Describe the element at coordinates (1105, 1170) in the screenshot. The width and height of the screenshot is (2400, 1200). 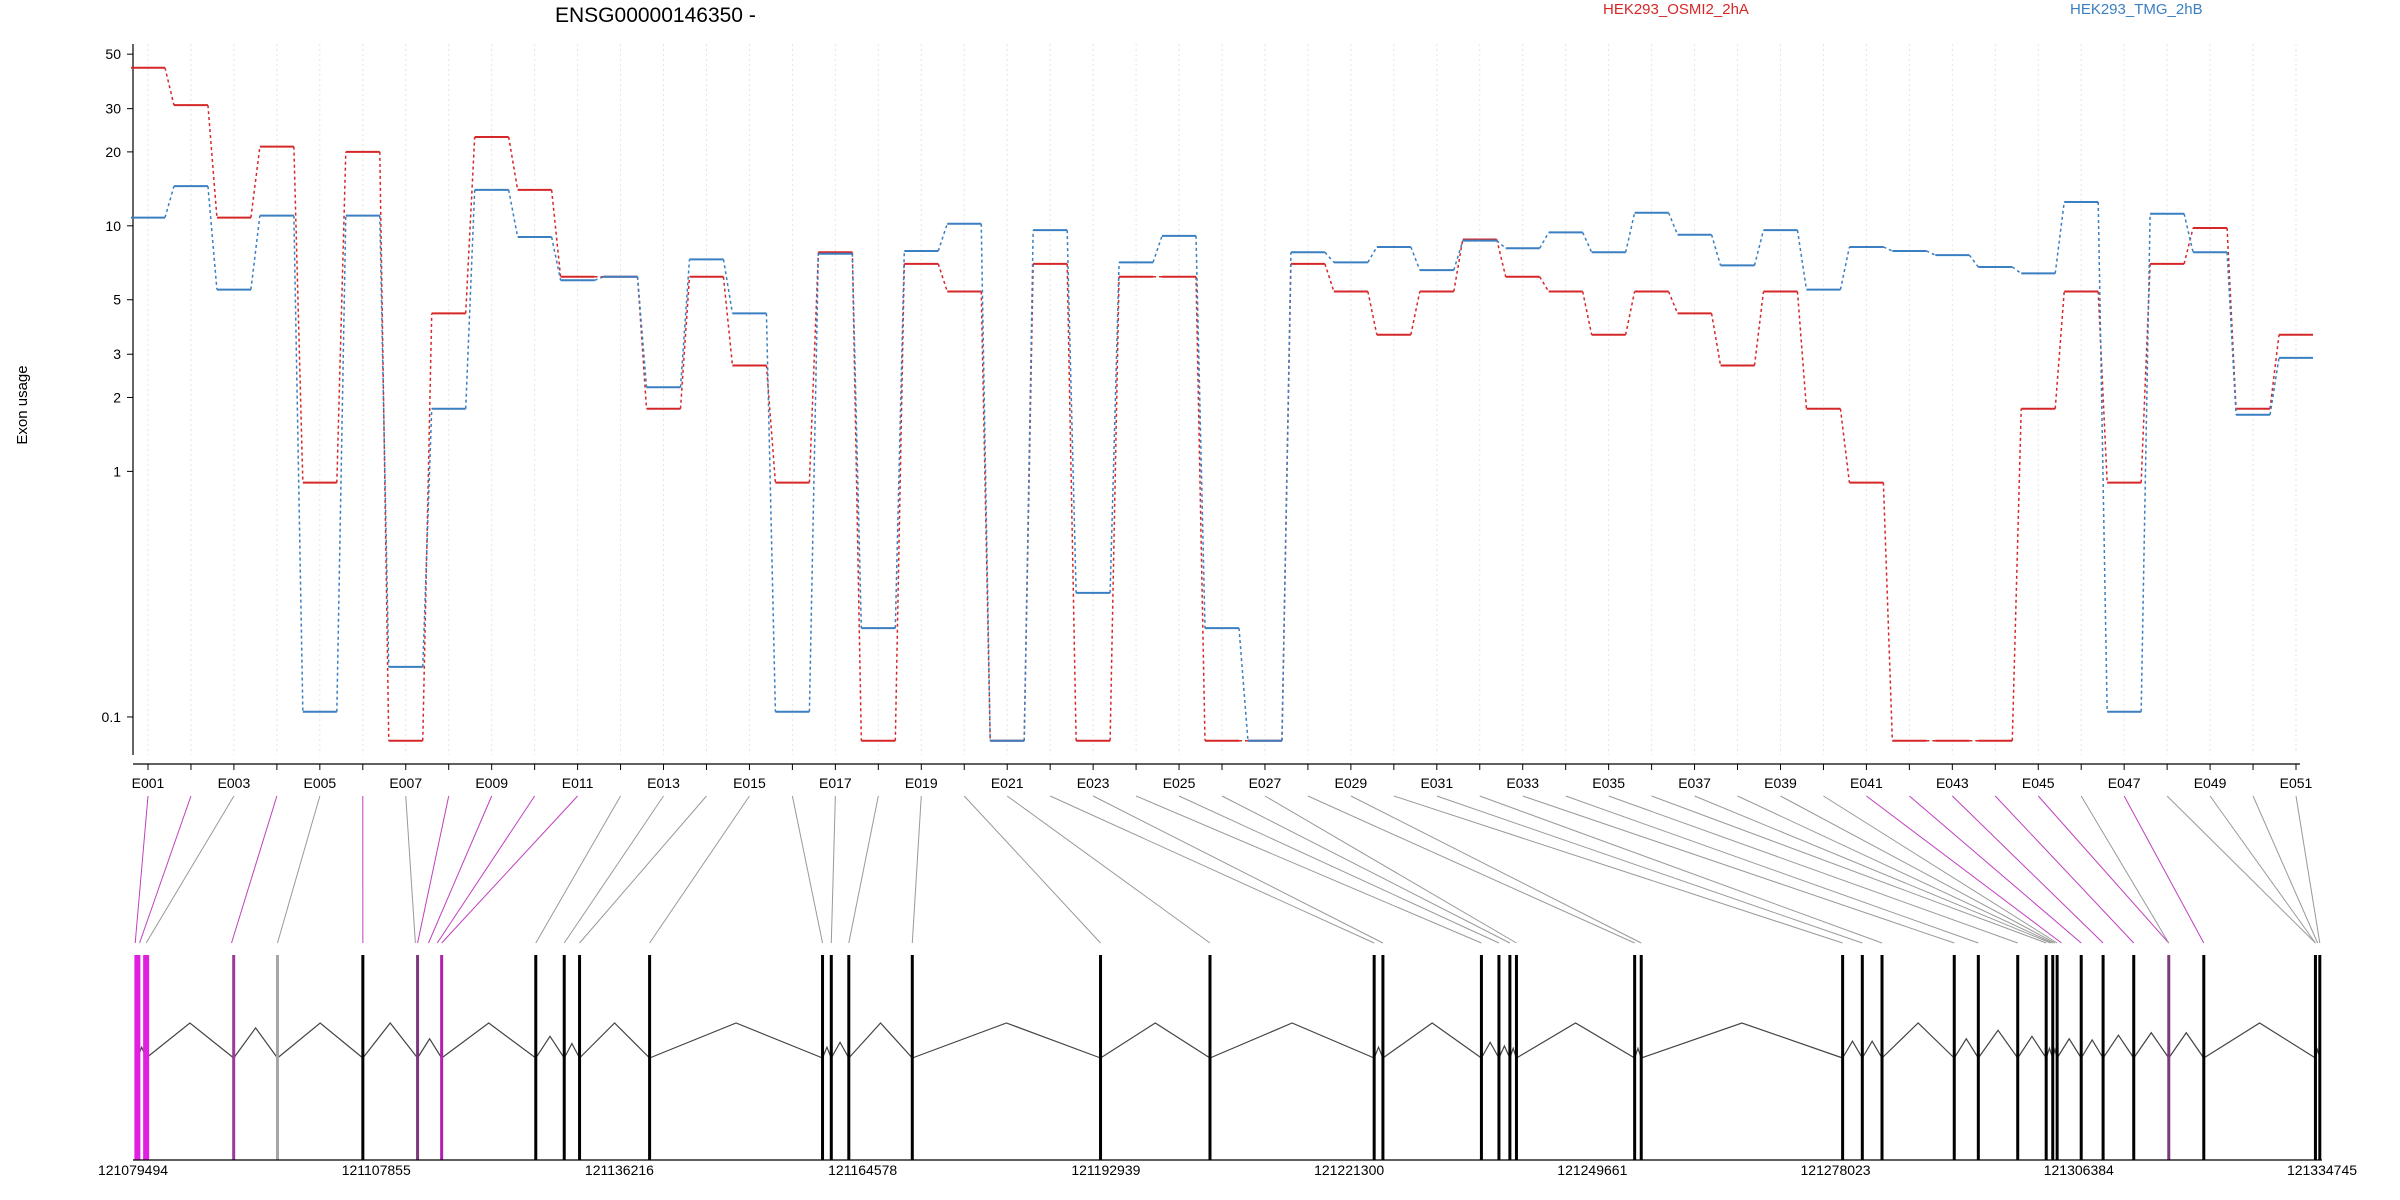
I see `genomic-coordinate-label: 121192939` at that location.